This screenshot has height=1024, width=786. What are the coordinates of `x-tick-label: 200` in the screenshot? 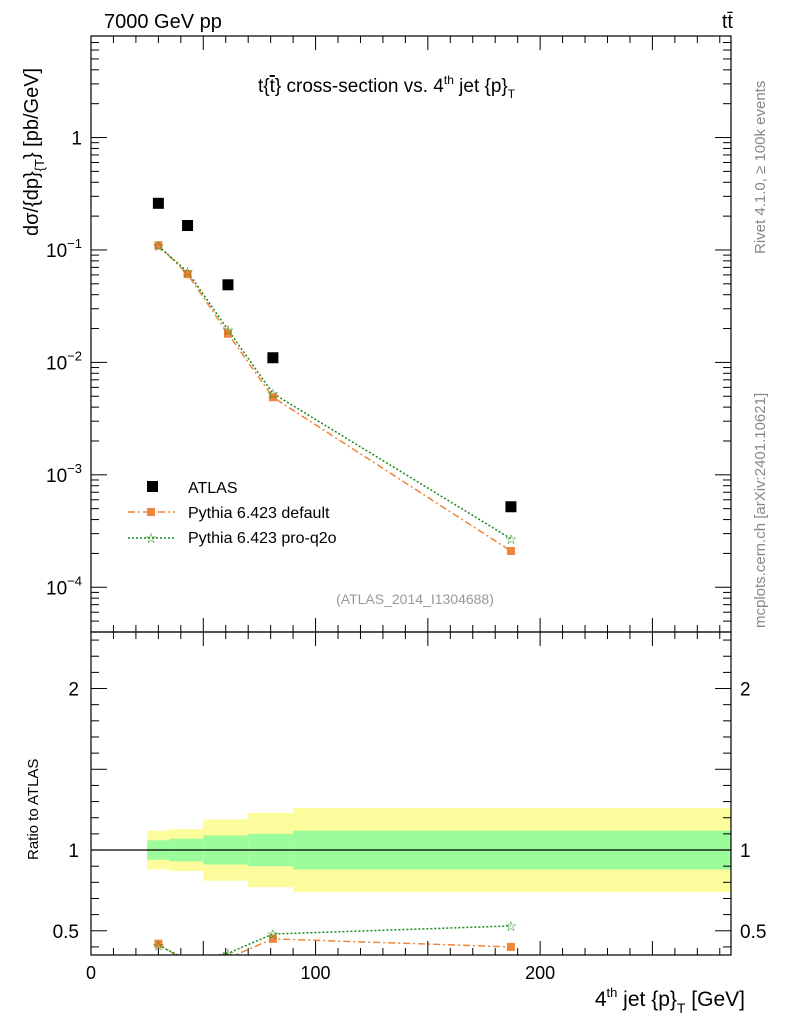 It's located at (540, 973).